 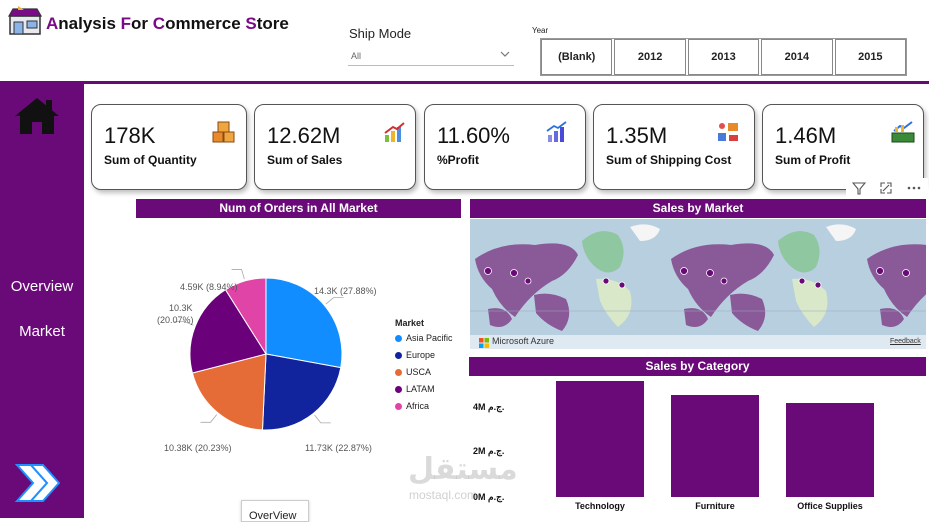 I want to click on year-label: Year, so click(x=540, y=30).